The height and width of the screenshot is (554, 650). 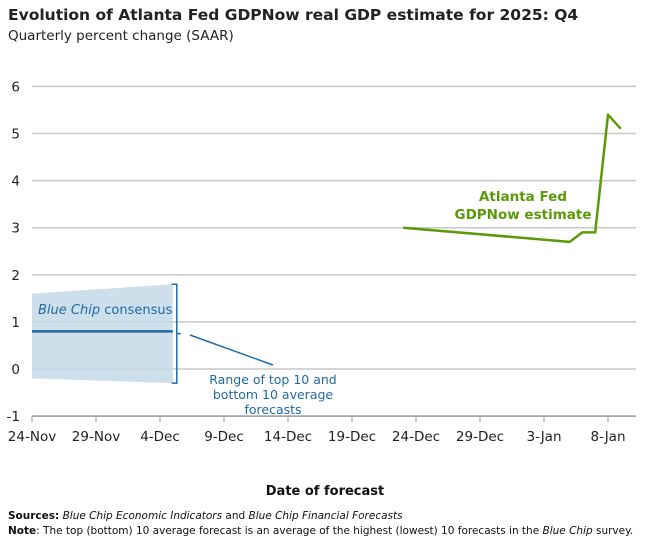 What do you see at coordinates (142, 516) in the screenshot?
I see `source-1: Blue Chip Economic Indicators` at bounding box center [142, 516].